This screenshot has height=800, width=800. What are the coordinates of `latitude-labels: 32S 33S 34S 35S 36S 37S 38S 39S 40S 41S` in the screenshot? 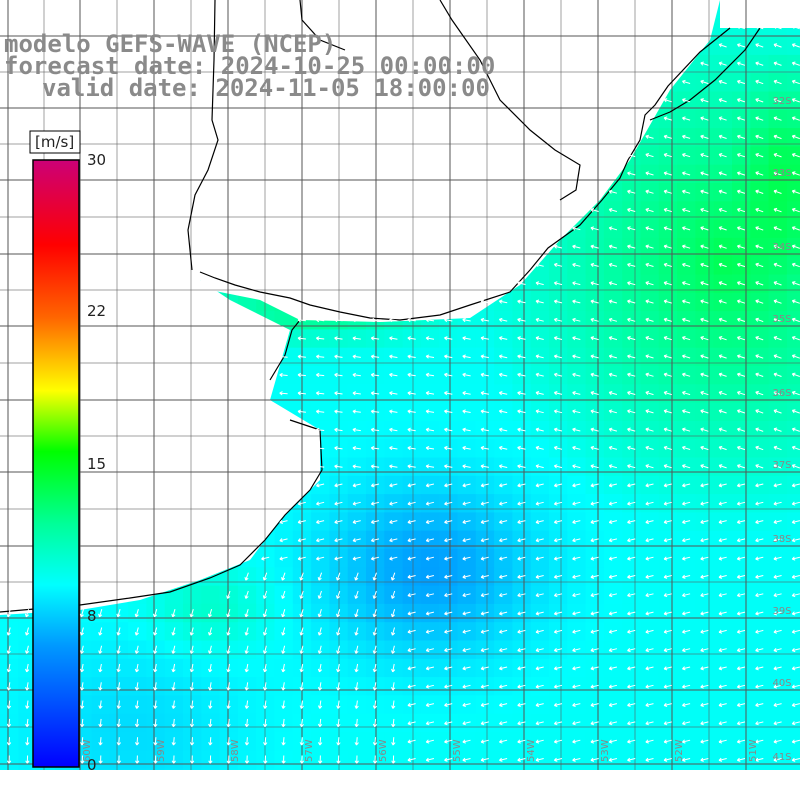 It's located at (781, 429).